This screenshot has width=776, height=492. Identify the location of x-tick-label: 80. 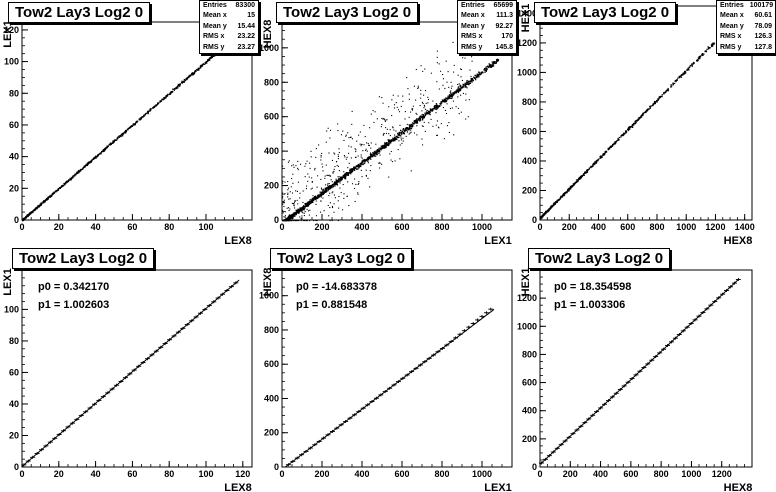
(169, 227).